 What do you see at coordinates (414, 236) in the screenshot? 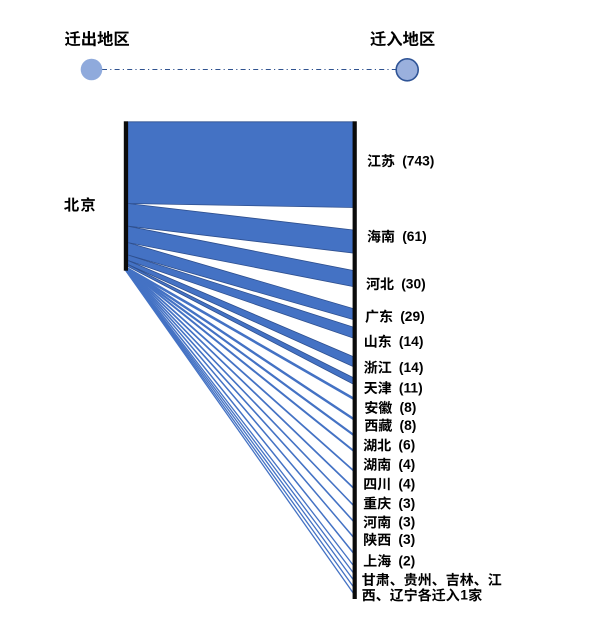
I see `svg-text: (61)` at bounding box center [414, 236].